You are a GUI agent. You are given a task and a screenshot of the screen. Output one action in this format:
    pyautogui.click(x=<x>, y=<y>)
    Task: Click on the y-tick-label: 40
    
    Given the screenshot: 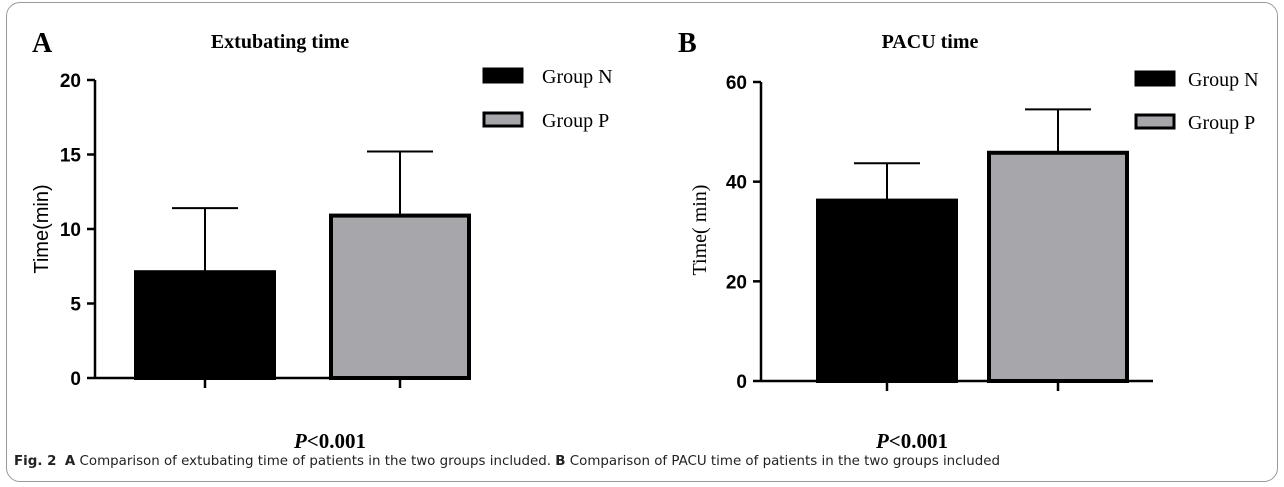 What is the action you would take?
    pyautogui.click(x=736, y=183)
    